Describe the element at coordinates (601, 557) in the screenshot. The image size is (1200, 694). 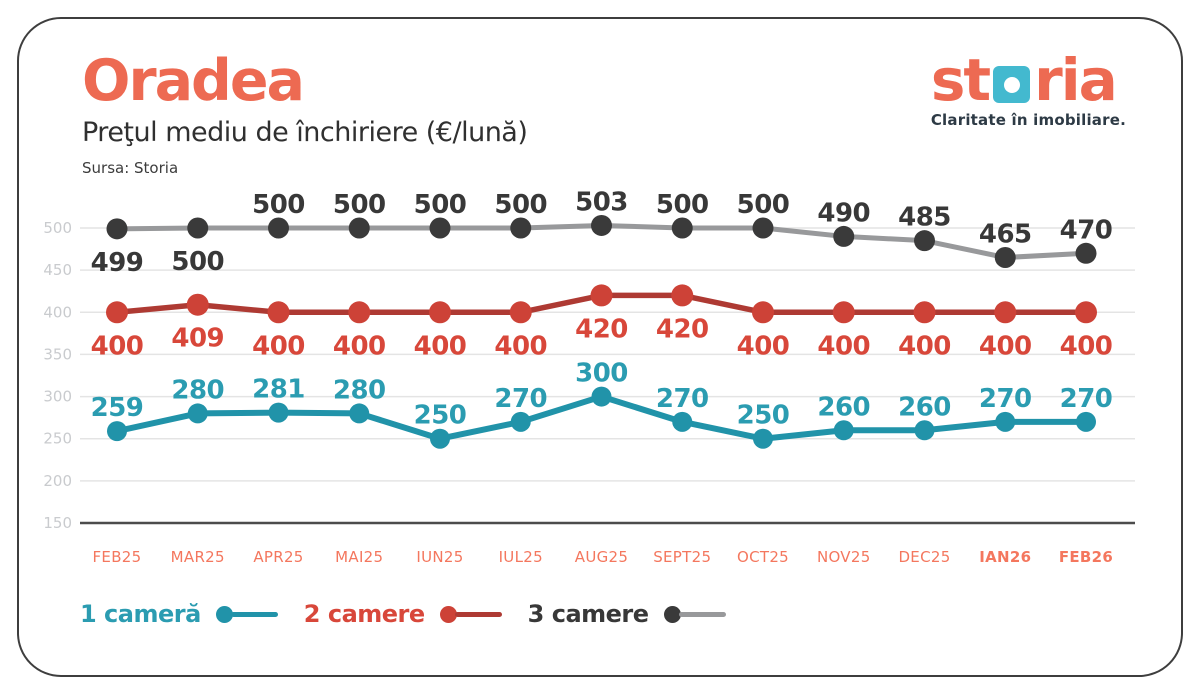
I see `x-tick-label: AUG25` at that location.